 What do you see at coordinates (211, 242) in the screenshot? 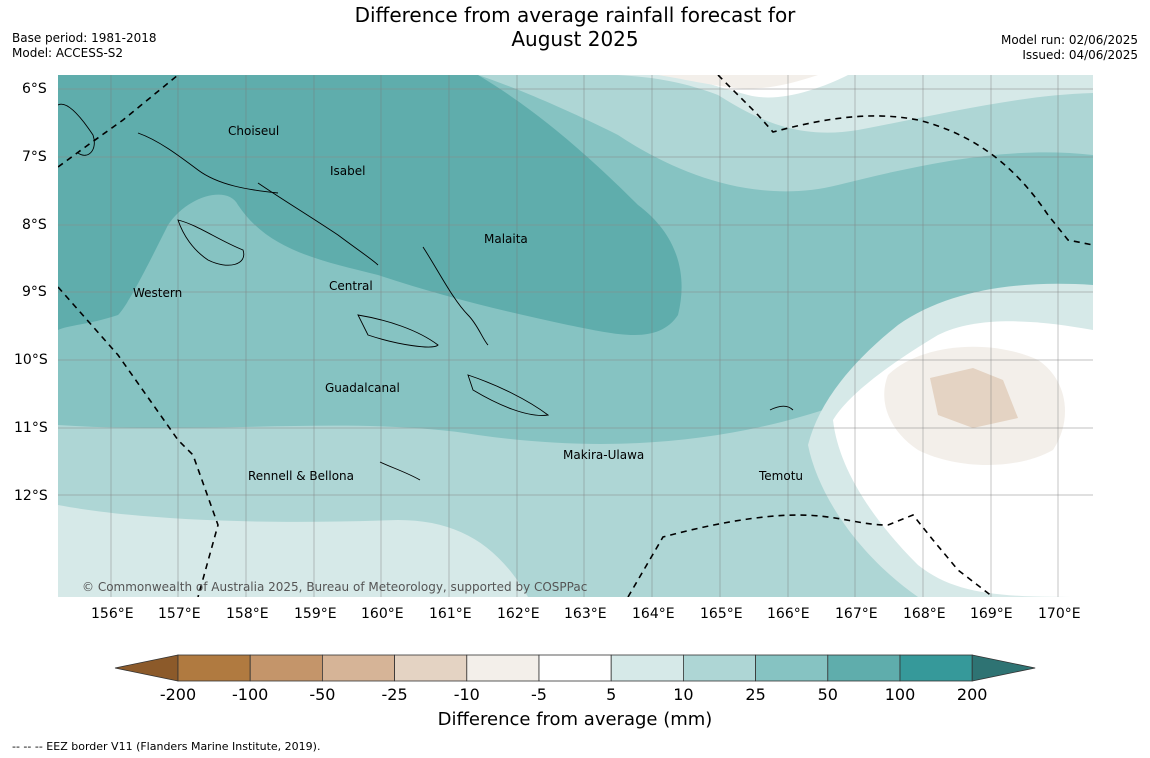
I see `new-georgia-outline` at bounding box center [211, 242].